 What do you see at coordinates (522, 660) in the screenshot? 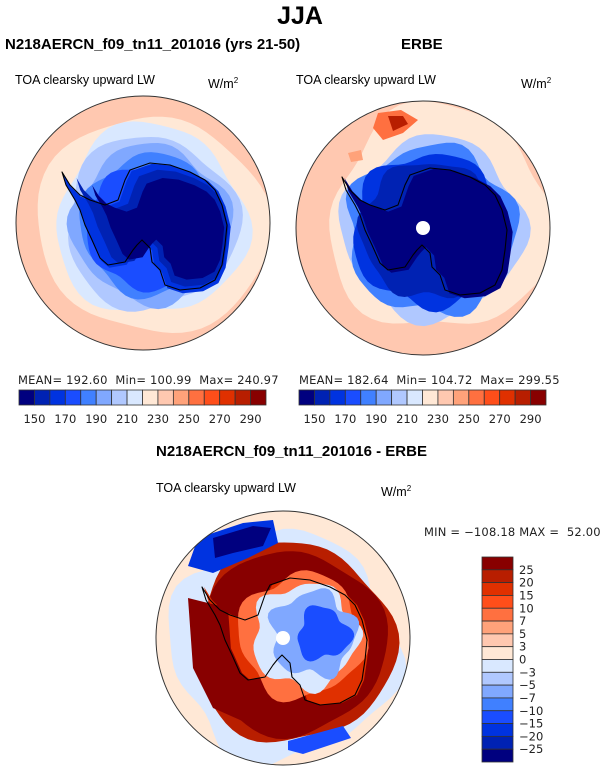
I see `colorbar-tick-label: 0` at bounding box center [522, 660].